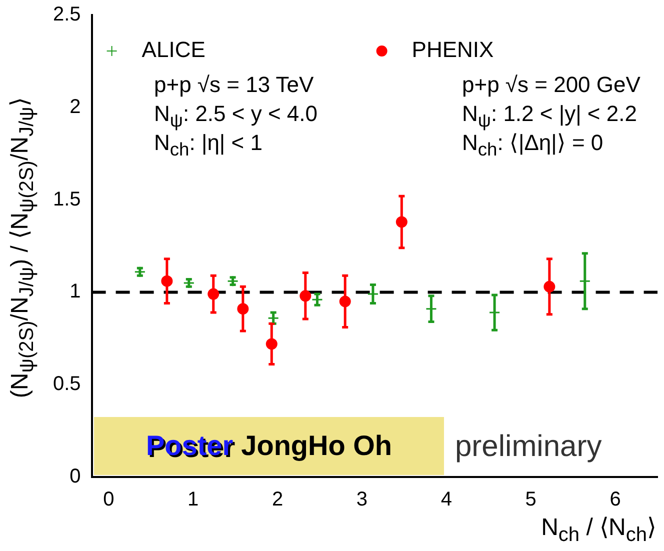  What do you see at coordinates (75, 107) in the screenshot?
I see `y-tick-label: 2` at bounding box center [75, 107].